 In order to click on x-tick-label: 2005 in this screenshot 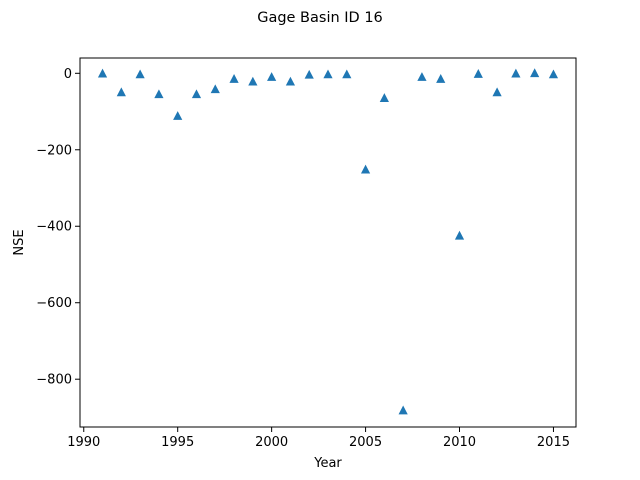, I will do `click(365, 442)`.